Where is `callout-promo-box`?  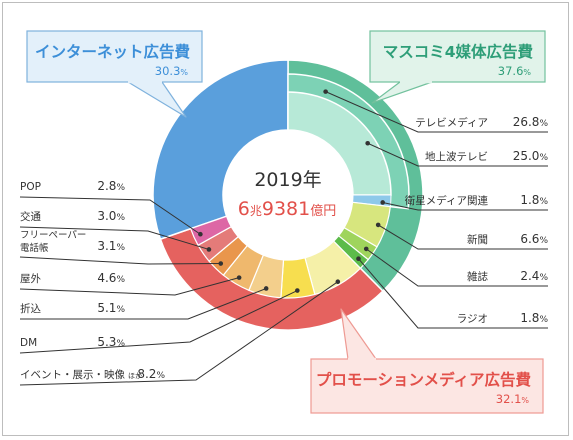 callout-promo-box is located at coordinates (427, 386).